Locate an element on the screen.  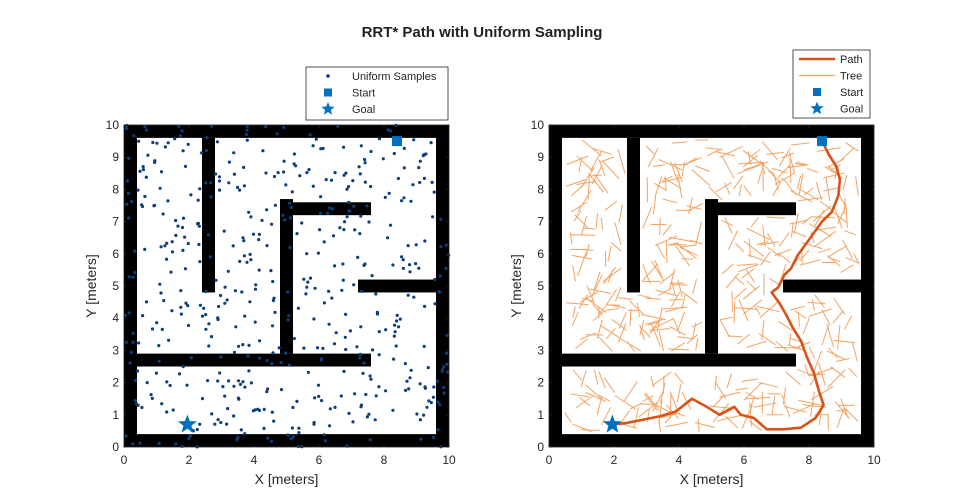
legend-entry-label: Uniform Samples is located at coordinates (394, 77).